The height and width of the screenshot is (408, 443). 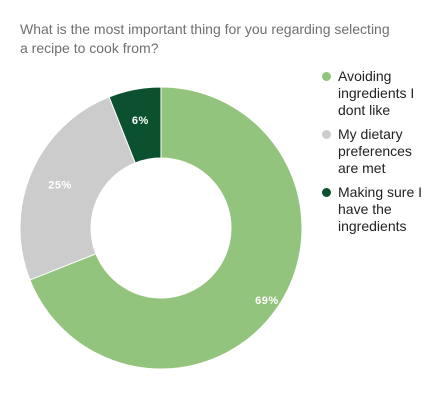 What do you see at coordinates (267, 301) in the screenshot?
I see `slice-label-avoiding-ingredients: 69%` at bounding box center [267, 301].